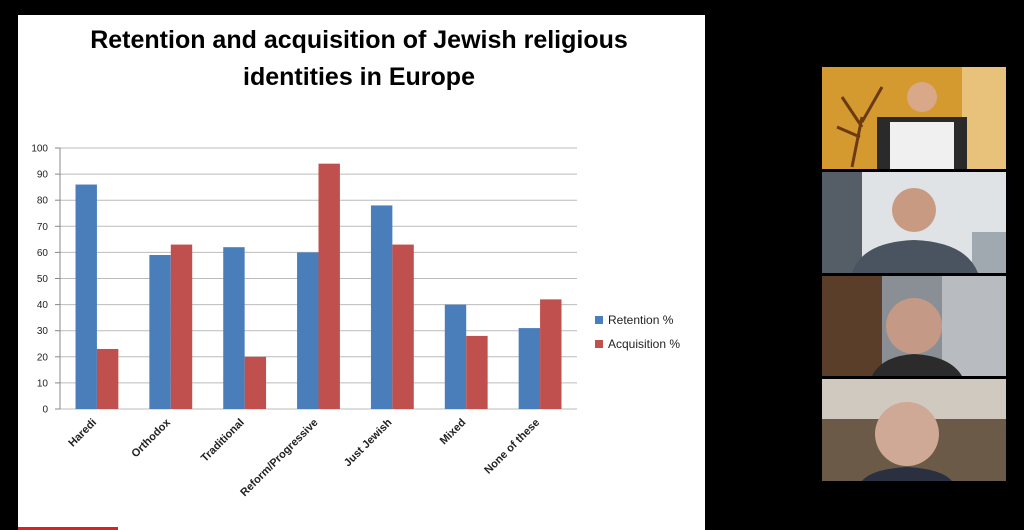 The width and height of the screenshot is (1024, 530). What do you see at coordinates (45, 410) in the screenshot?
I see `y-tick-label: 0` at bounding box center [45, 410].